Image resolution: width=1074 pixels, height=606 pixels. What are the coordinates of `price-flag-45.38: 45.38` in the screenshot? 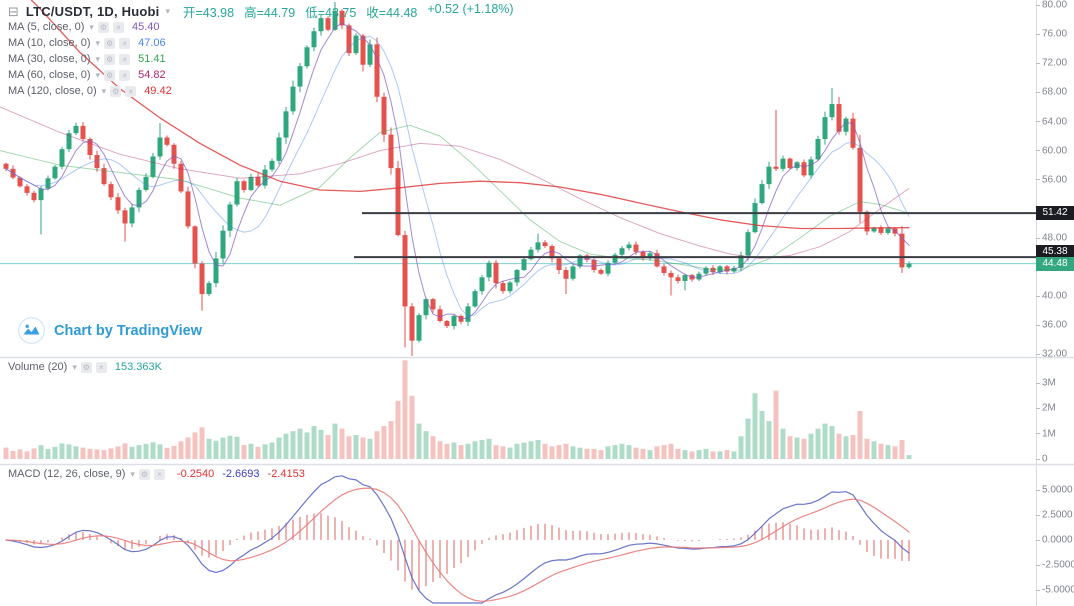 It's located at (1055, 252).